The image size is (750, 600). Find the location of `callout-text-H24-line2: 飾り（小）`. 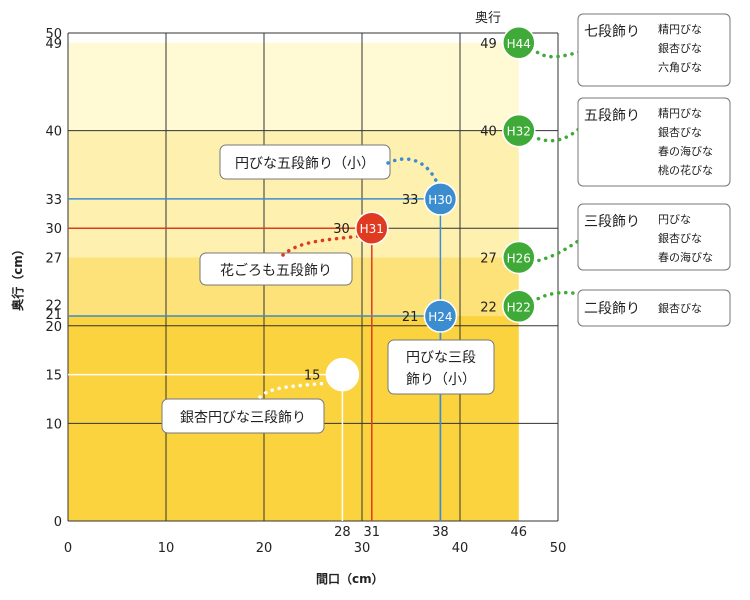

callout-text-H24-line2: 飾り（小） is located at coordinates (441, 380).